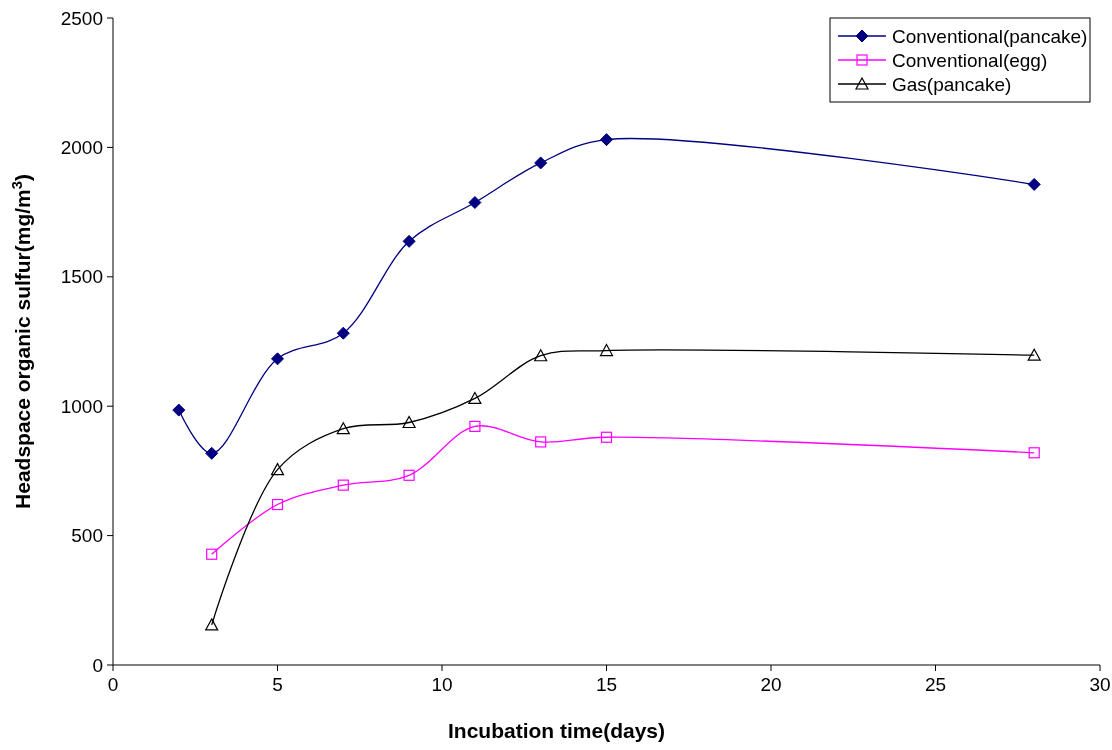  Describe the element at coordinates (1100, 684) in the screenshot. I see `x-tick-label: 30` at that location.